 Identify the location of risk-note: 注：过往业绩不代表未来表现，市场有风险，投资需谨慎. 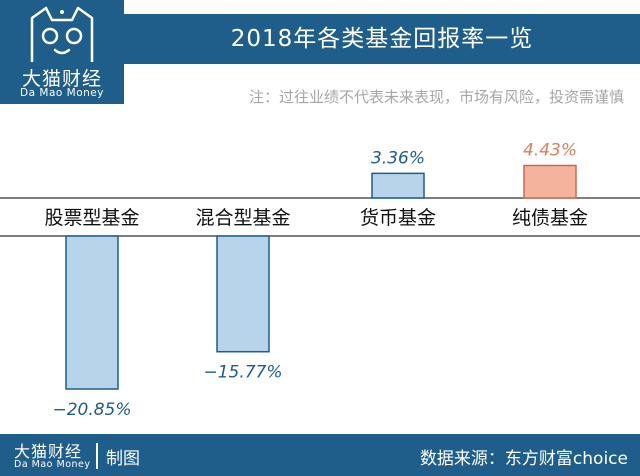
(436, 97).